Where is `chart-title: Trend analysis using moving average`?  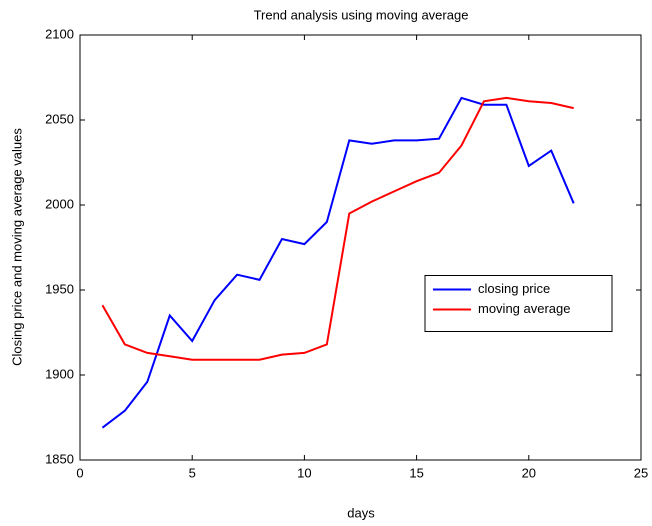 chart-title: Trend analysis using moving average is located at coordinates (361, 14).